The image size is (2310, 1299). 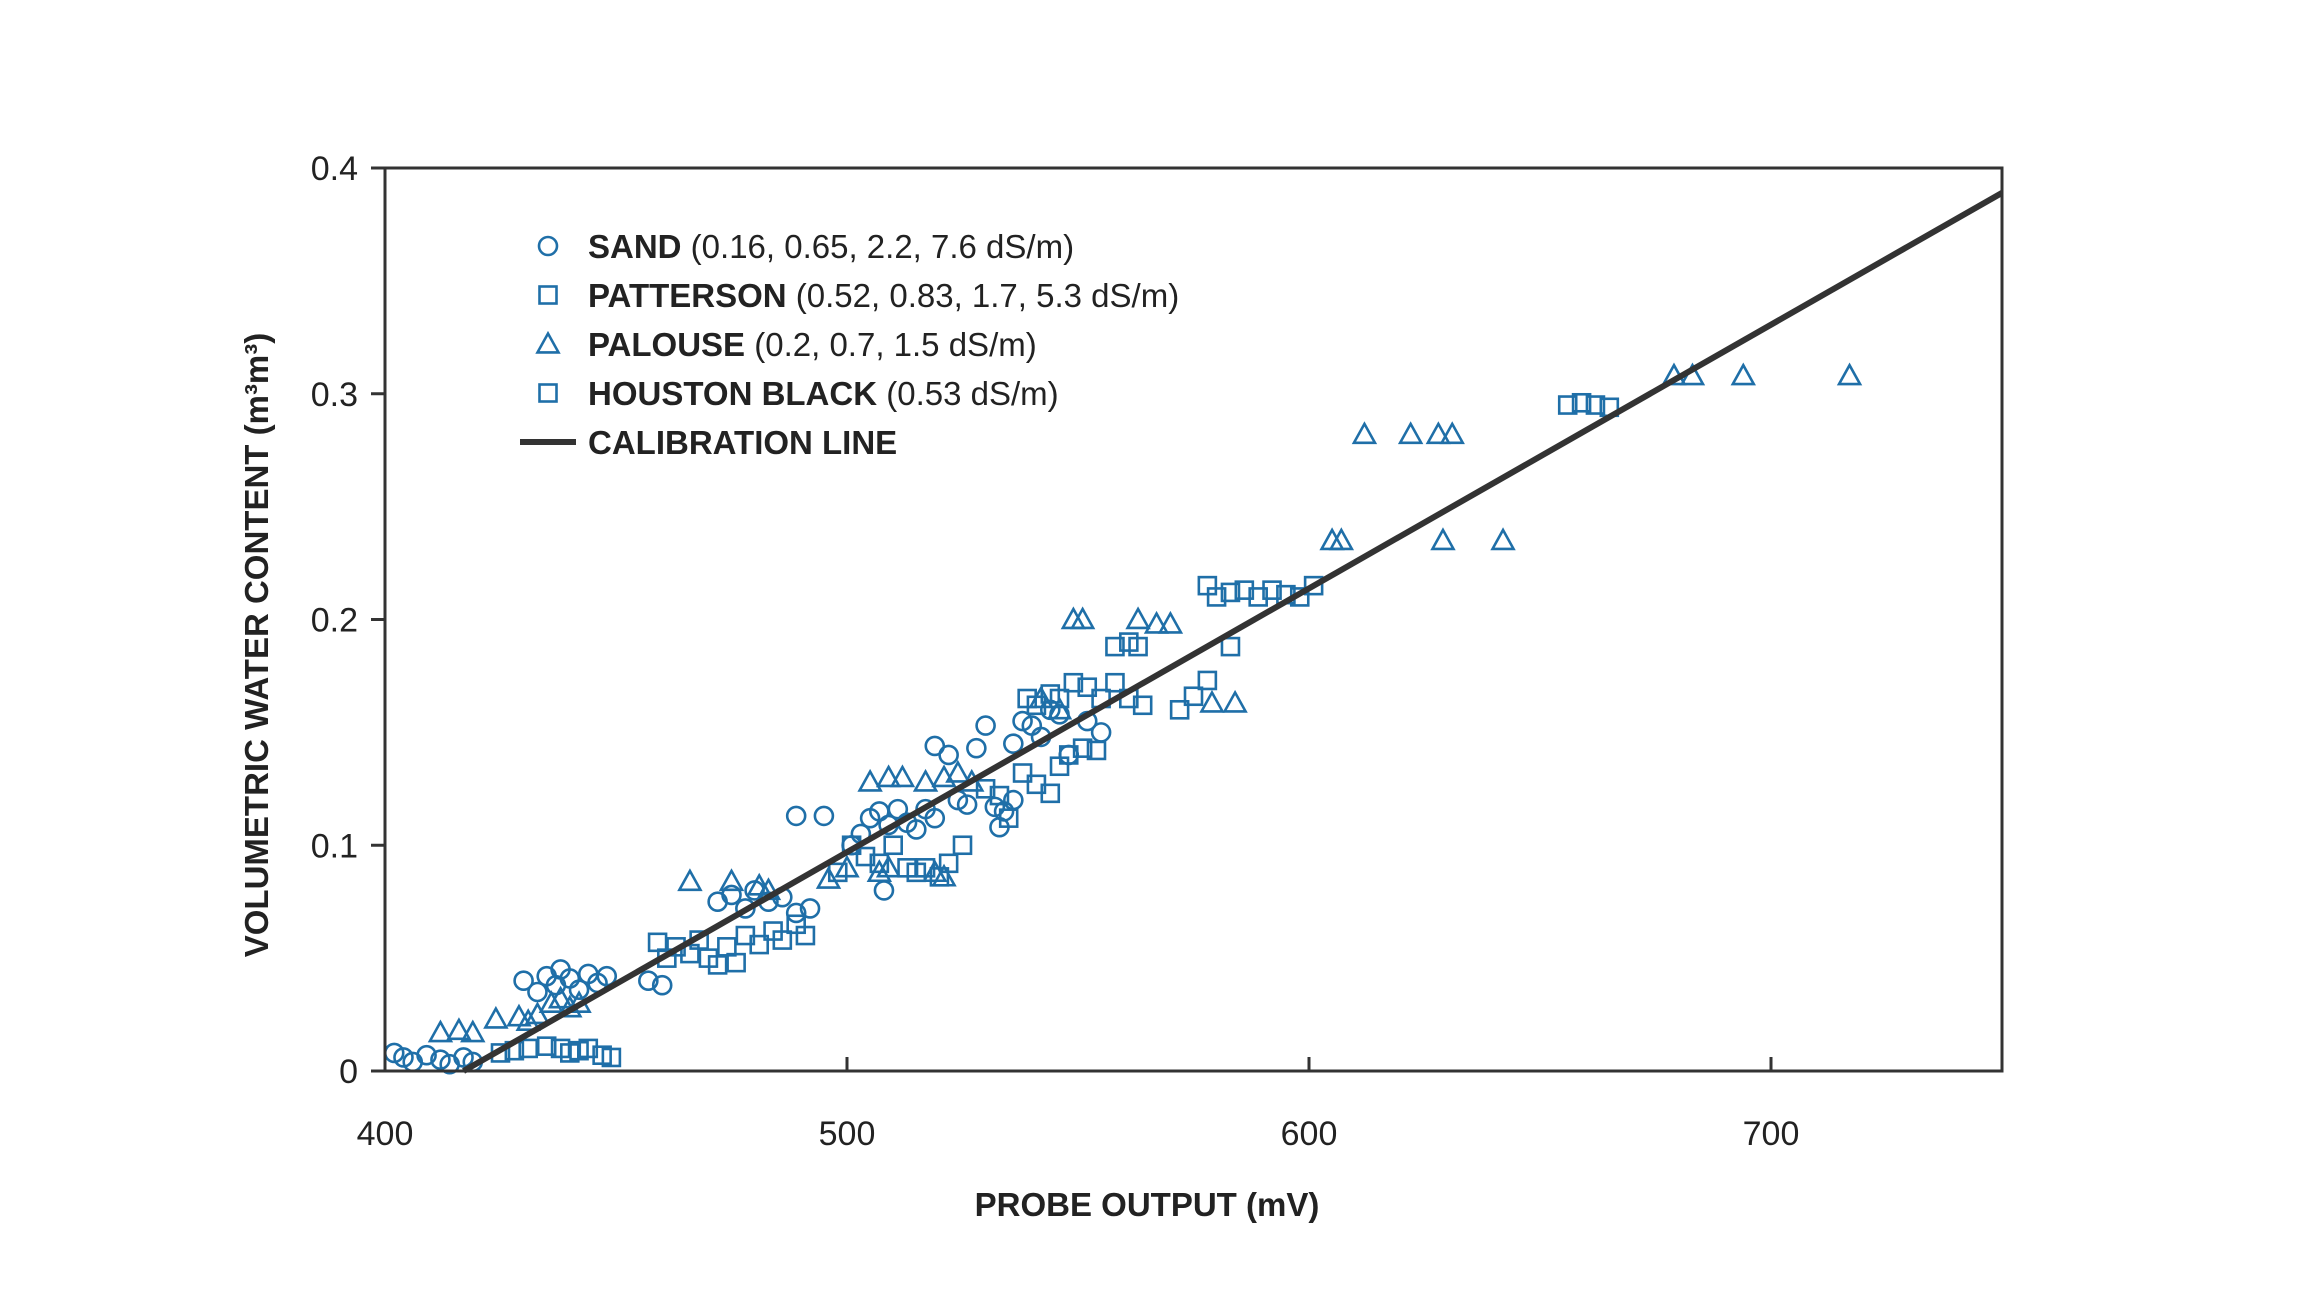 I want to click on legend-swatch-patterson, so click(x=548, y=295).